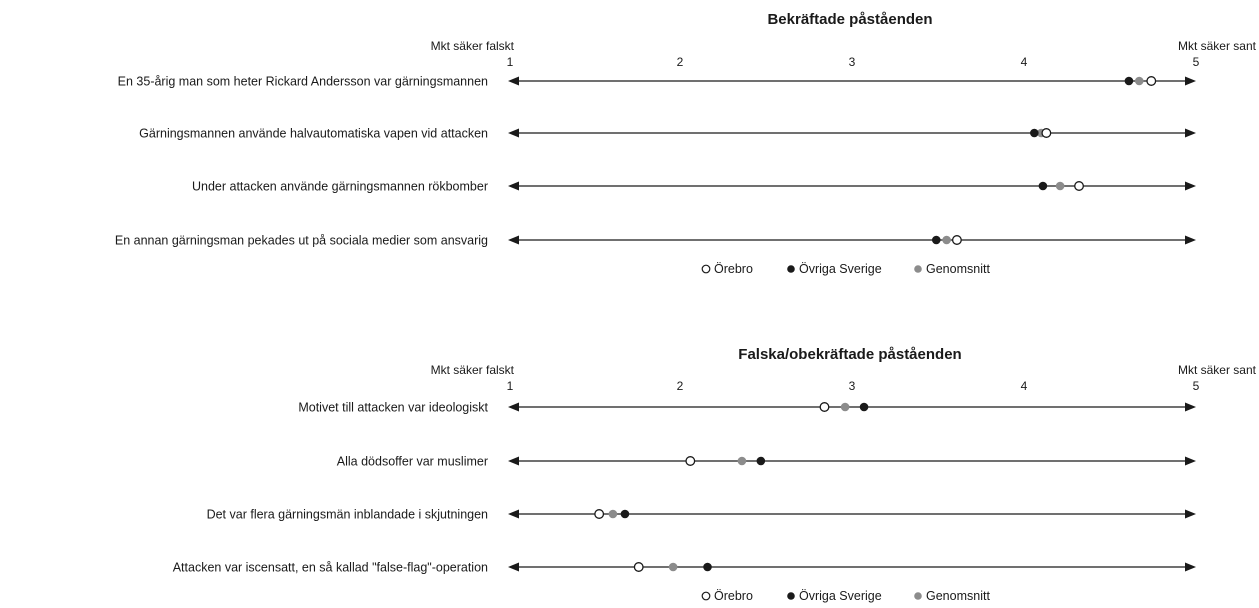  What do you see at coordinates (840, 596) in the screenshot?
I see `false-legend-label-ovriga-sverige: Övriga Sverige` at bounding box center [840, 596].